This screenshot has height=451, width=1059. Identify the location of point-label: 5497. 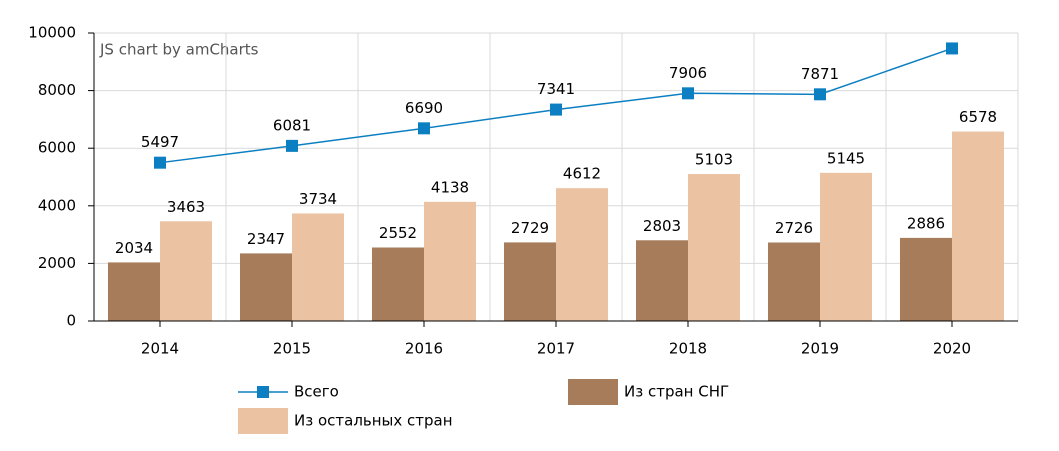
(160, 142).